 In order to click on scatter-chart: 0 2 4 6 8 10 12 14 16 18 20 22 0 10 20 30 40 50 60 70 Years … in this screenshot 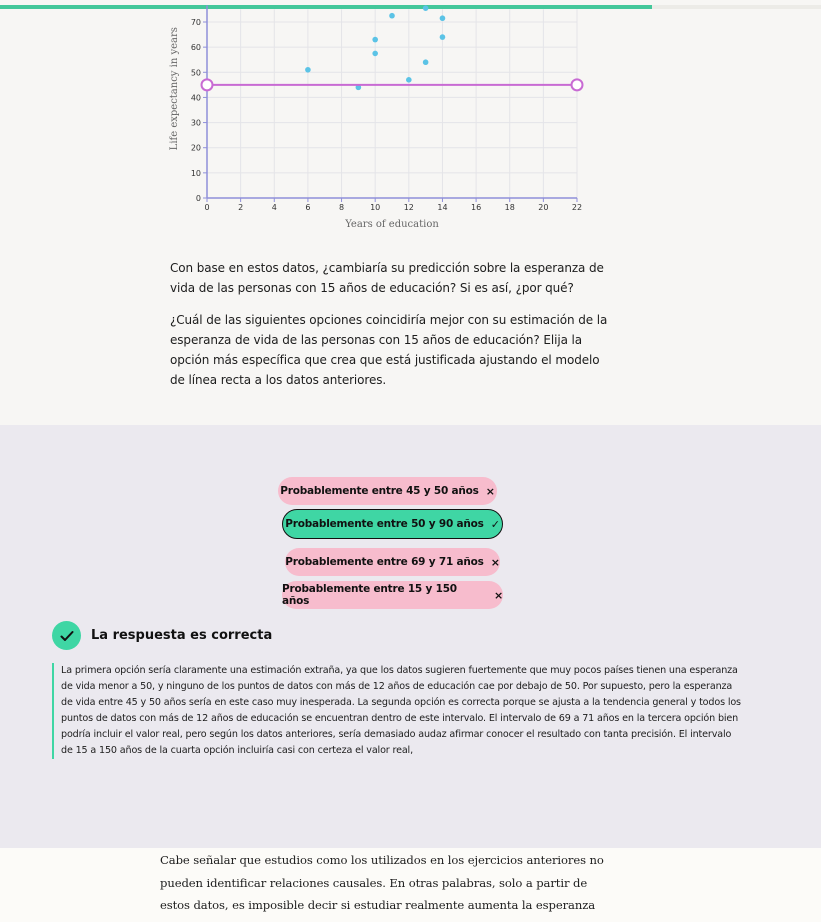, I will do `click(380, 122)`.